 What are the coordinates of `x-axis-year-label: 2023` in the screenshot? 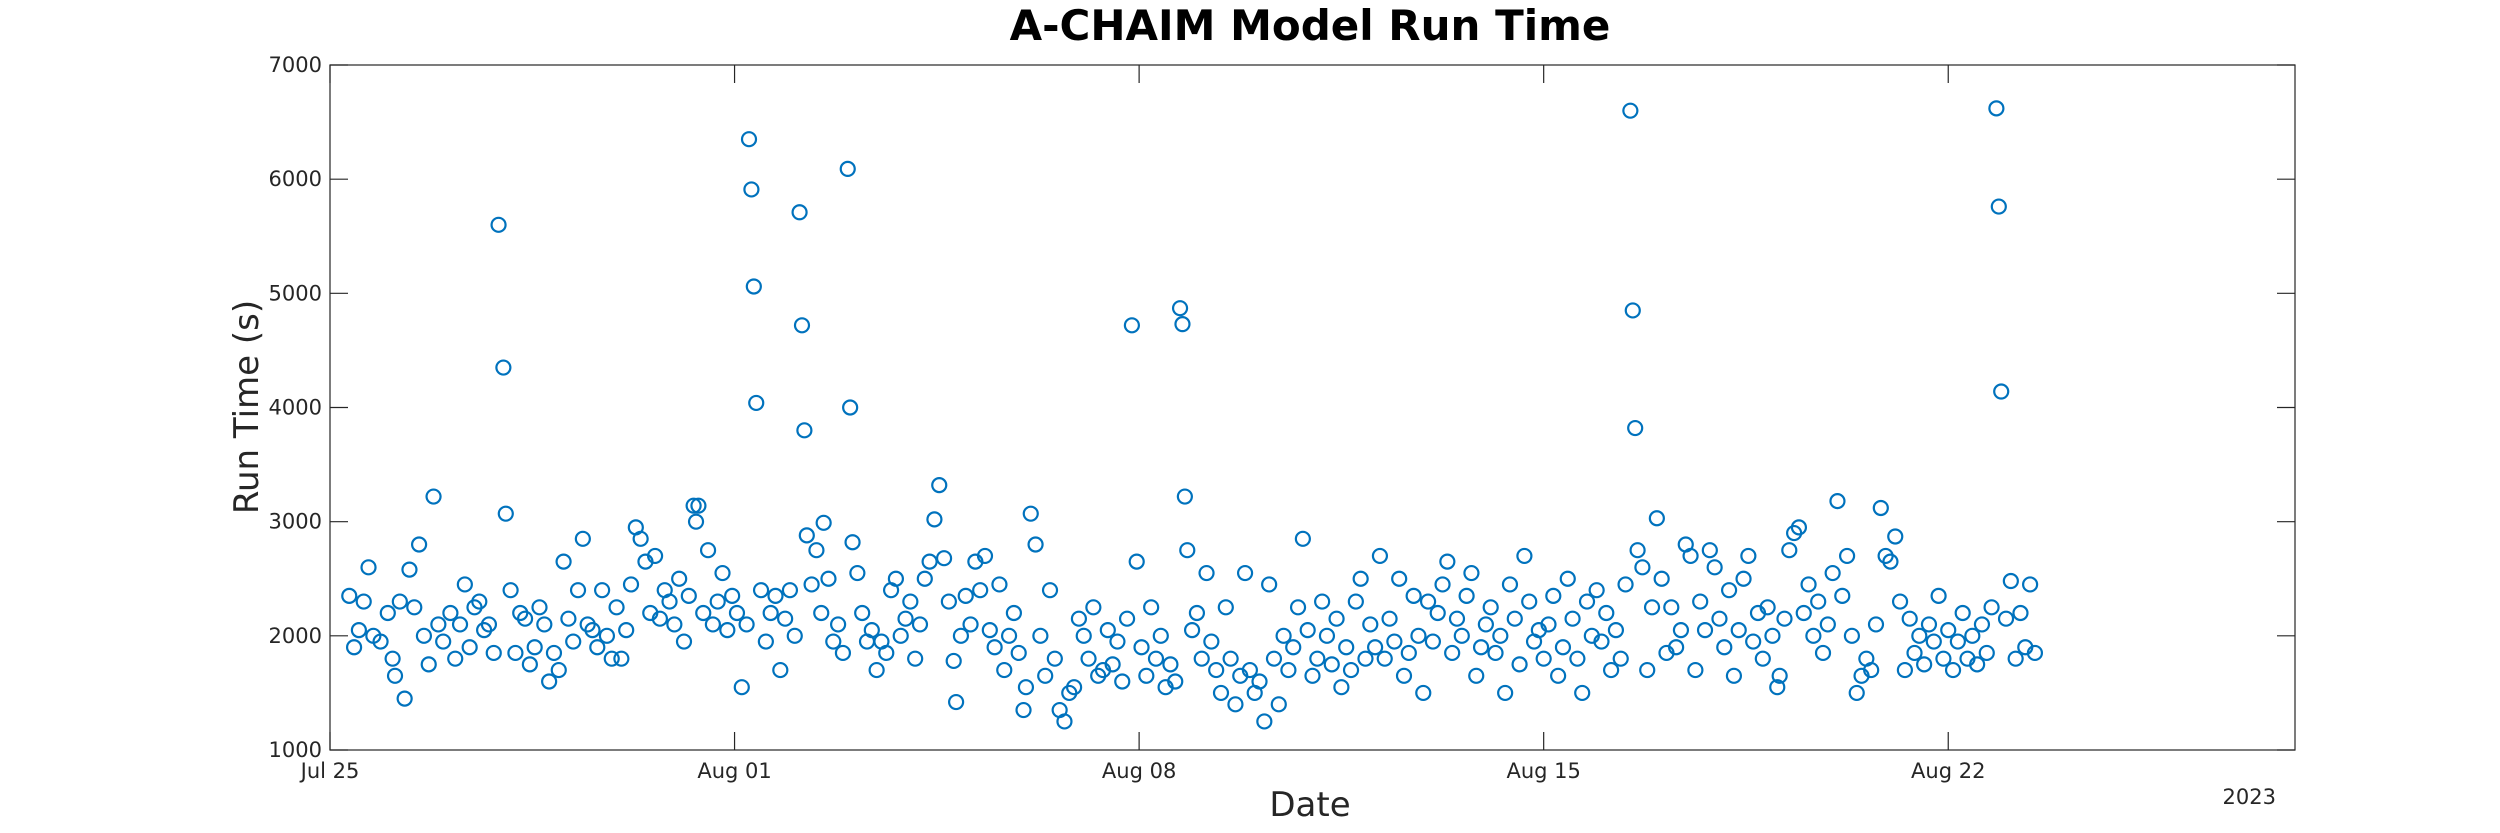 It's located at (2249, 797).